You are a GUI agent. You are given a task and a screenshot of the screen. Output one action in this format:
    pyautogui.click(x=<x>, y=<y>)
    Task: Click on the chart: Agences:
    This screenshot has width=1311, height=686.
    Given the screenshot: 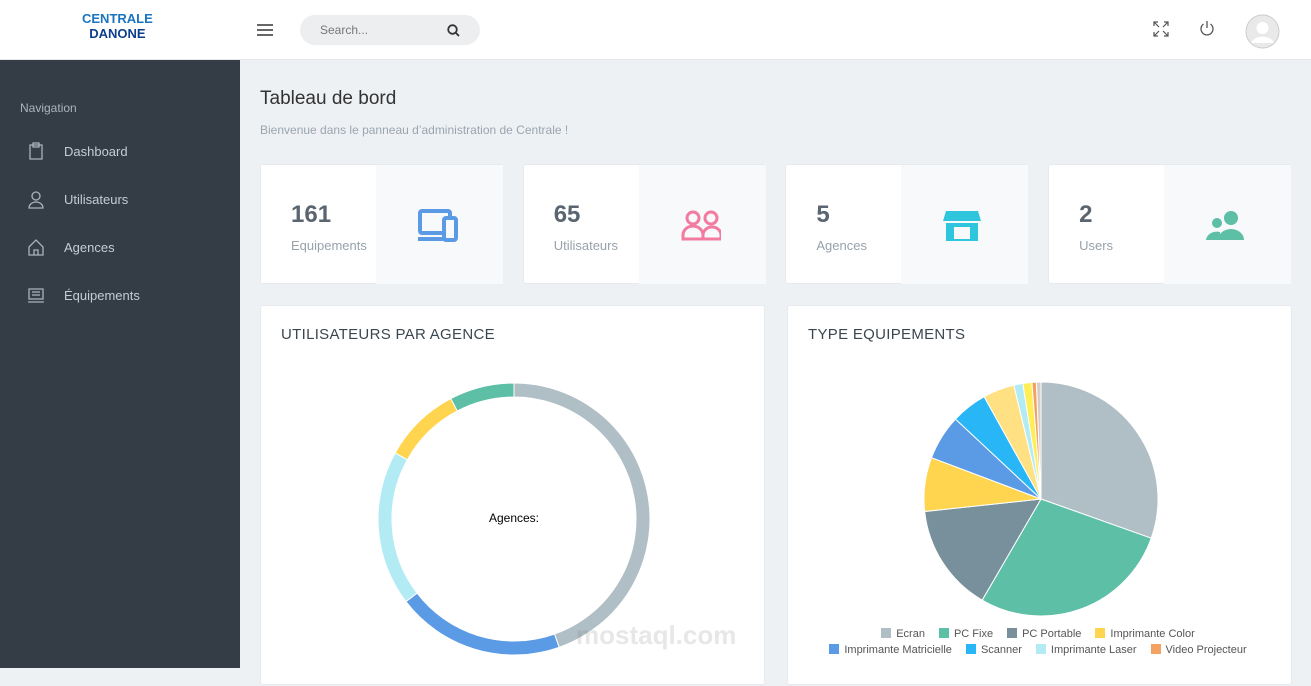 What is the action you would take?
    pyautogui.click(x=514, y=519)
    